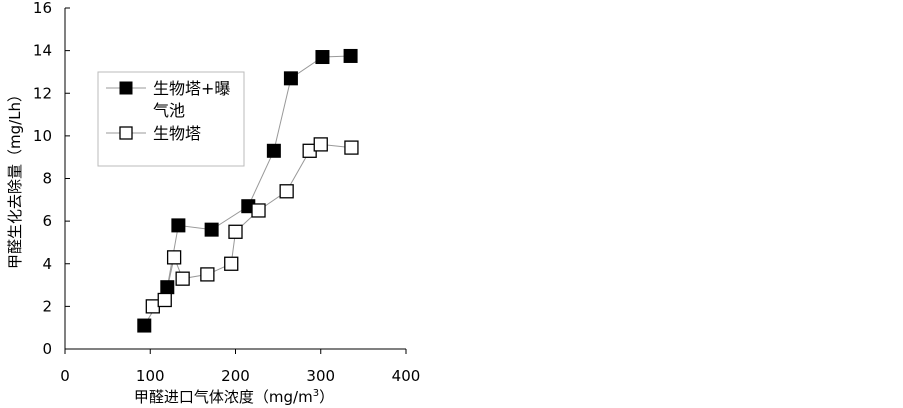 The height and width of the screenshot is (408, 903). Describe the element at coordinates (235, 376) in the screenshot. I see `x-tick-label: 200` at that location.